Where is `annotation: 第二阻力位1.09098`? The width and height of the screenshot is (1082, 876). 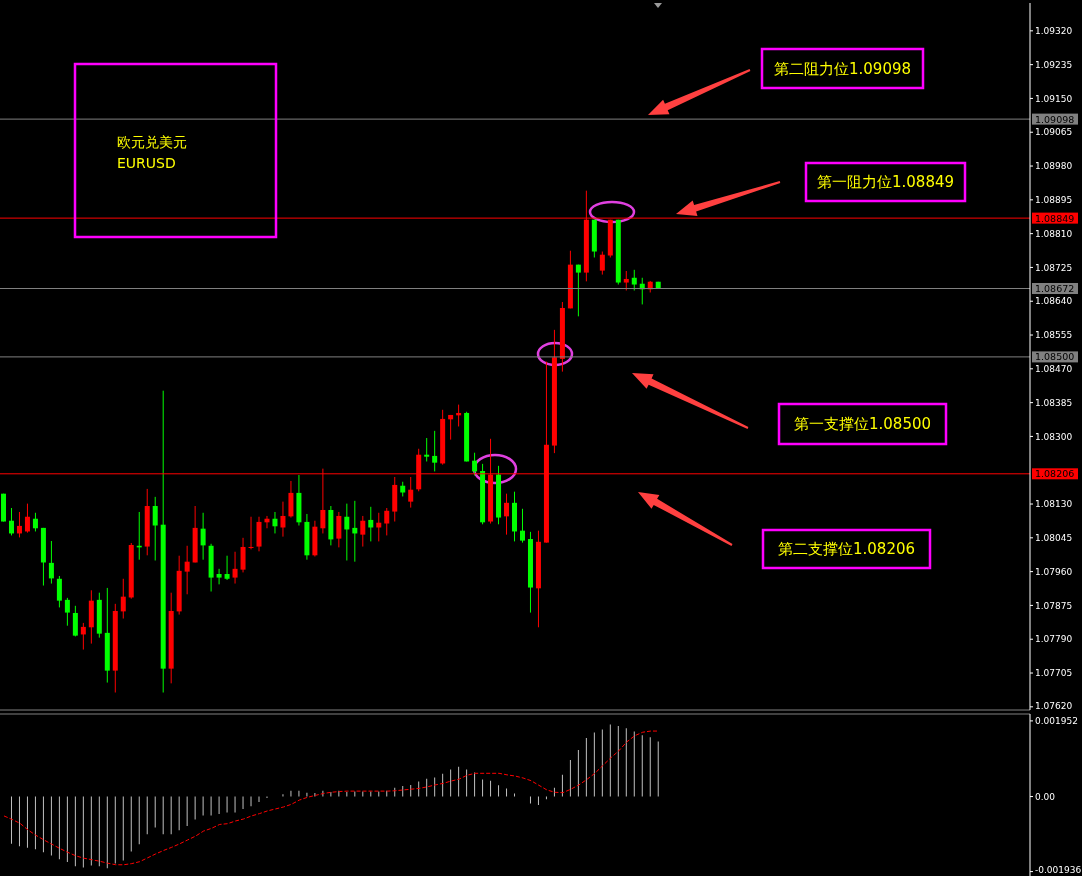 annotation: 第二阻力位1.09098 is located at coordinates (842, 68).